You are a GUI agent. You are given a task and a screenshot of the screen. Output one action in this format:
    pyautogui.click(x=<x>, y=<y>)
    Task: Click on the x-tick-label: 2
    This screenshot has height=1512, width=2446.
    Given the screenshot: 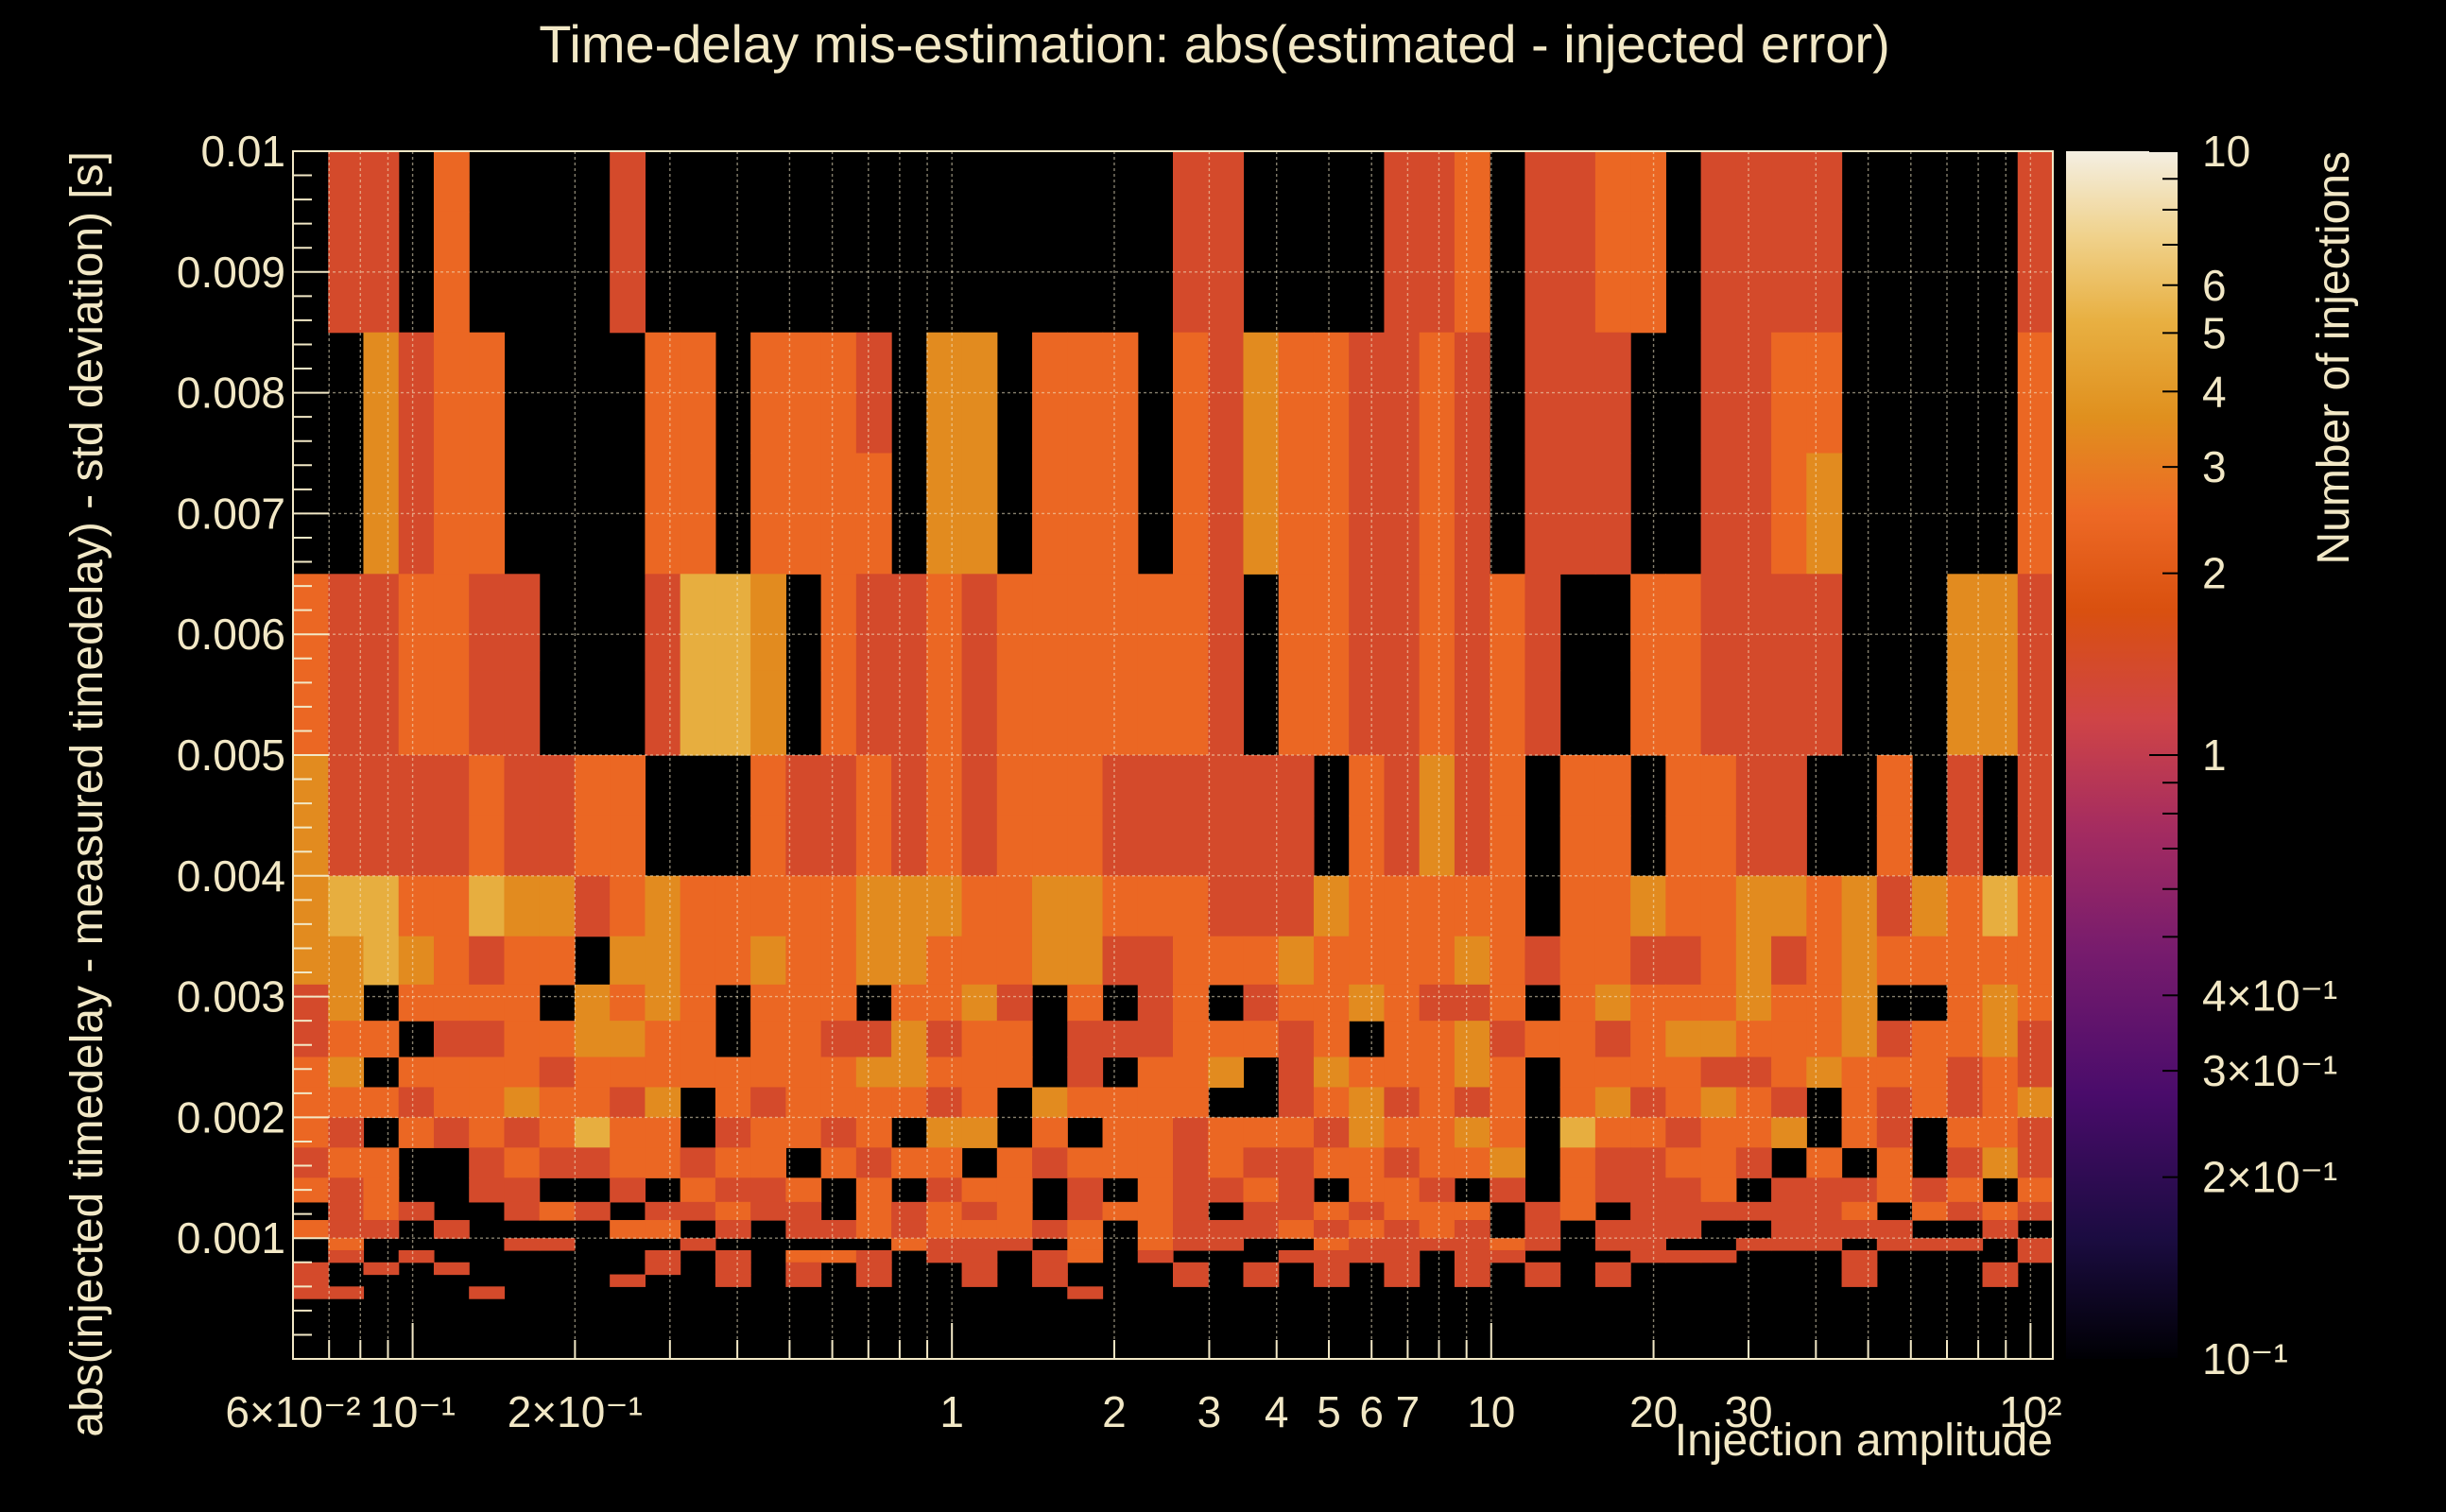 What is the action you would take?
    pyautogui.click(x=1114, y=1411)
    